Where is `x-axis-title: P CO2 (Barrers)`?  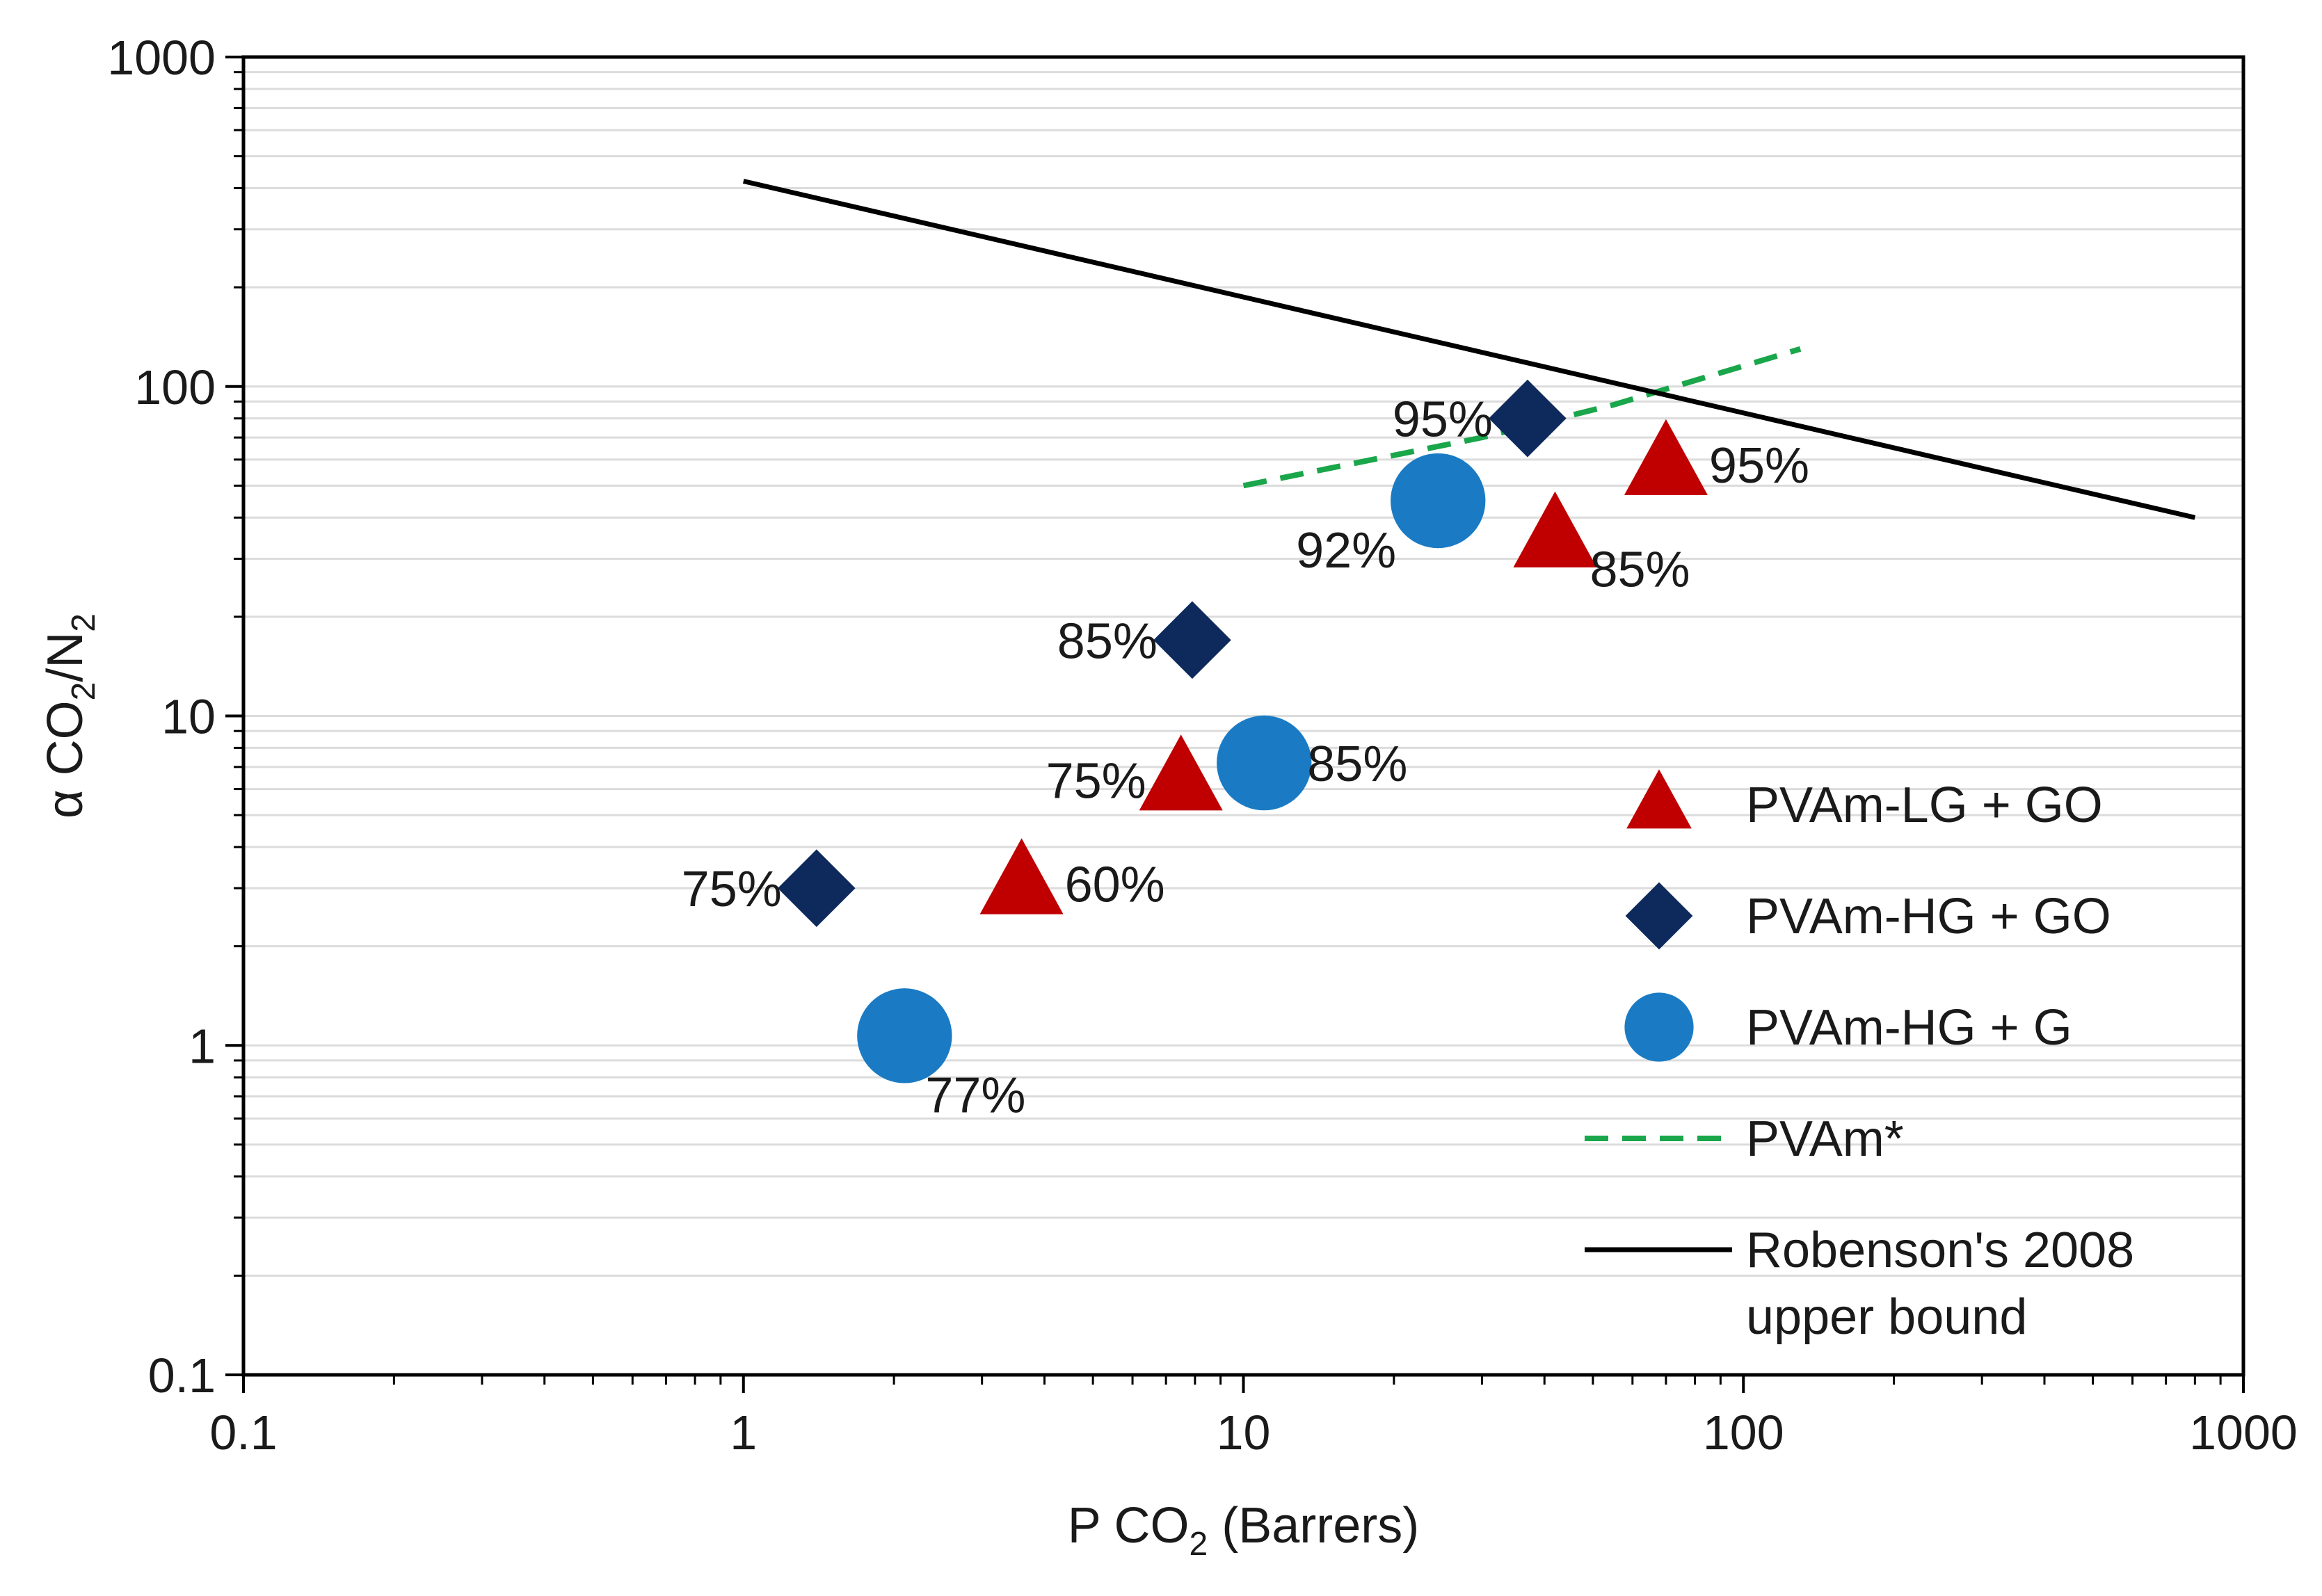 x-axis-title: P CO2 (Barrers) is located at coordinates (1243, 1530).